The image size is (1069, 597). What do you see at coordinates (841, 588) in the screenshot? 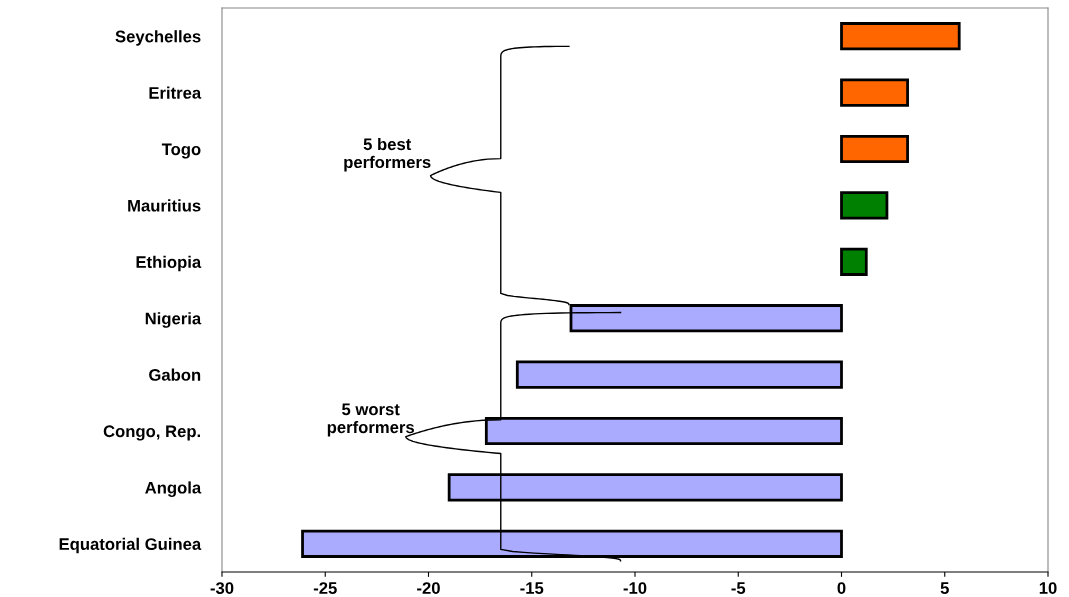
I see `x-tick-label: 0` at bounding box center [841, 588].